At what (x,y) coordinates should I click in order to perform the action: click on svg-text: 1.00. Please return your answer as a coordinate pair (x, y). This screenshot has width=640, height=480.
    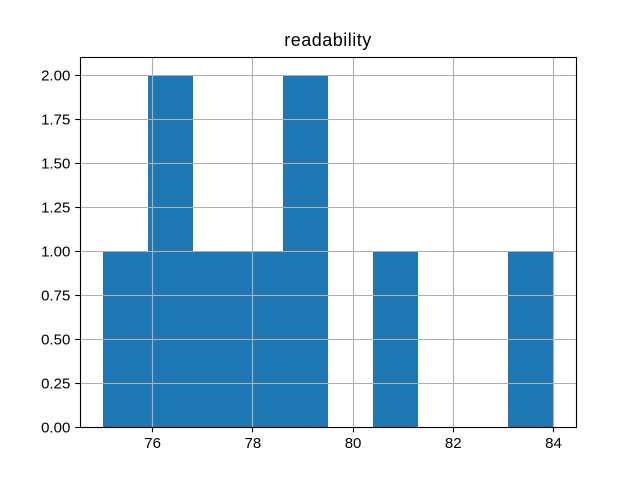
    Looking at the image, I should click on (55, 252).